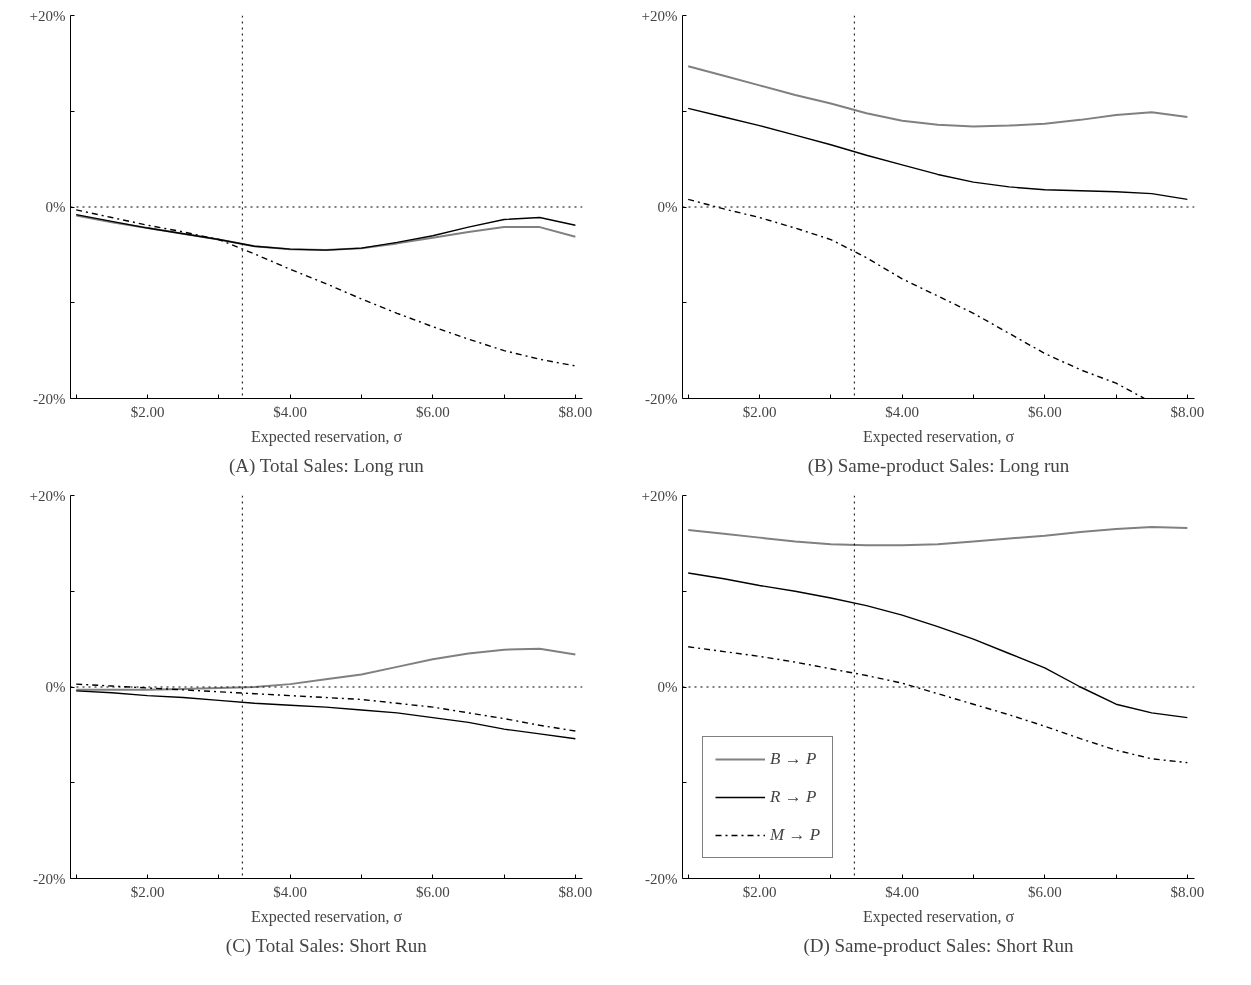  What do you see at coordinates (939, 945) in the screenshot?
I see `text: (D) Same-product Sales: Short Run` at bounding box center [939, 945].